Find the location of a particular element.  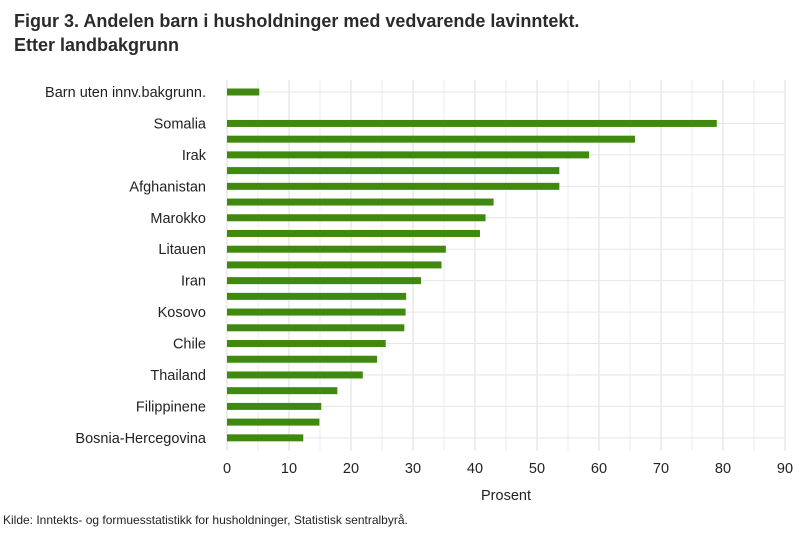

category-label: Thailand is located at coordinates (178, 376).